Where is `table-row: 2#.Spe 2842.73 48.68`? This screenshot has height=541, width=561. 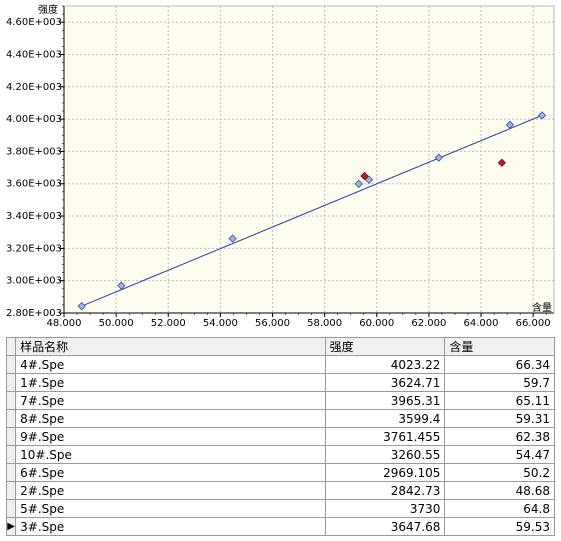
table-row: 2#.Spe 2842.73 48.68 is located at coordinates (280, 490).